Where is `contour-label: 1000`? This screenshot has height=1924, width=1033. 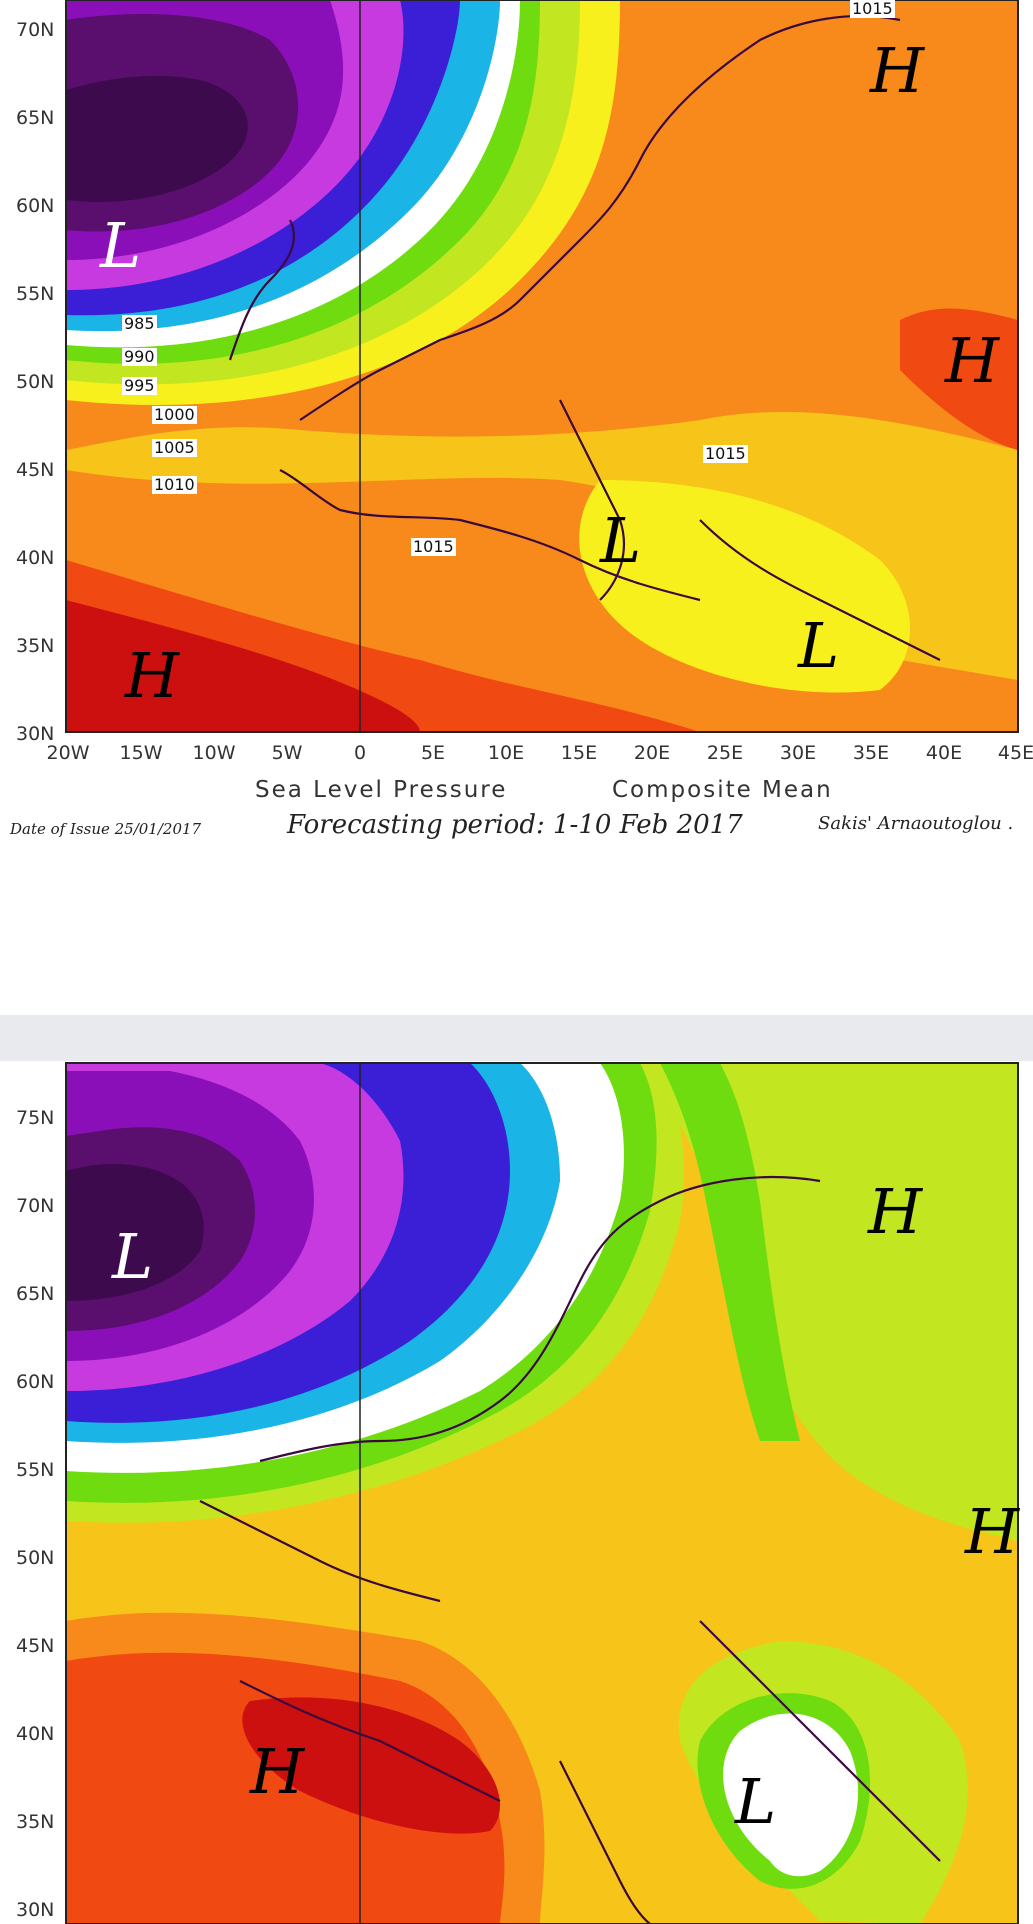 contour-label: 1000 is located at coordinates (174, 414).